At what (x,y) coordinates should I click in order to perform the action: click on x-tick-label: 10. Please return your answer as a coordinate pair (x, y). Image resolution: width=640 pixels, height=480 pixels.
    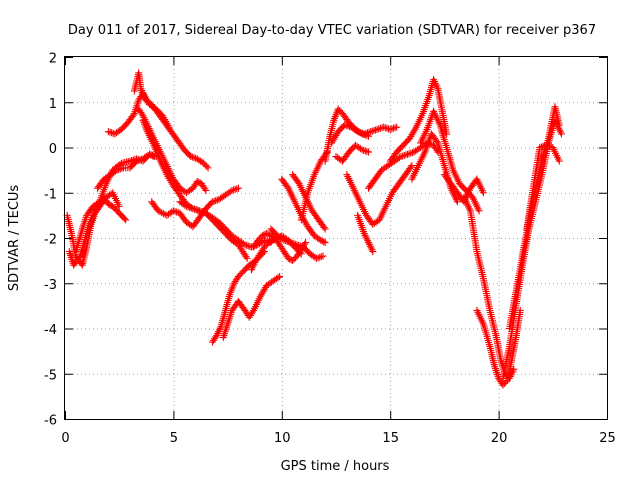
    Looking at the image, I should click on (282, 438).